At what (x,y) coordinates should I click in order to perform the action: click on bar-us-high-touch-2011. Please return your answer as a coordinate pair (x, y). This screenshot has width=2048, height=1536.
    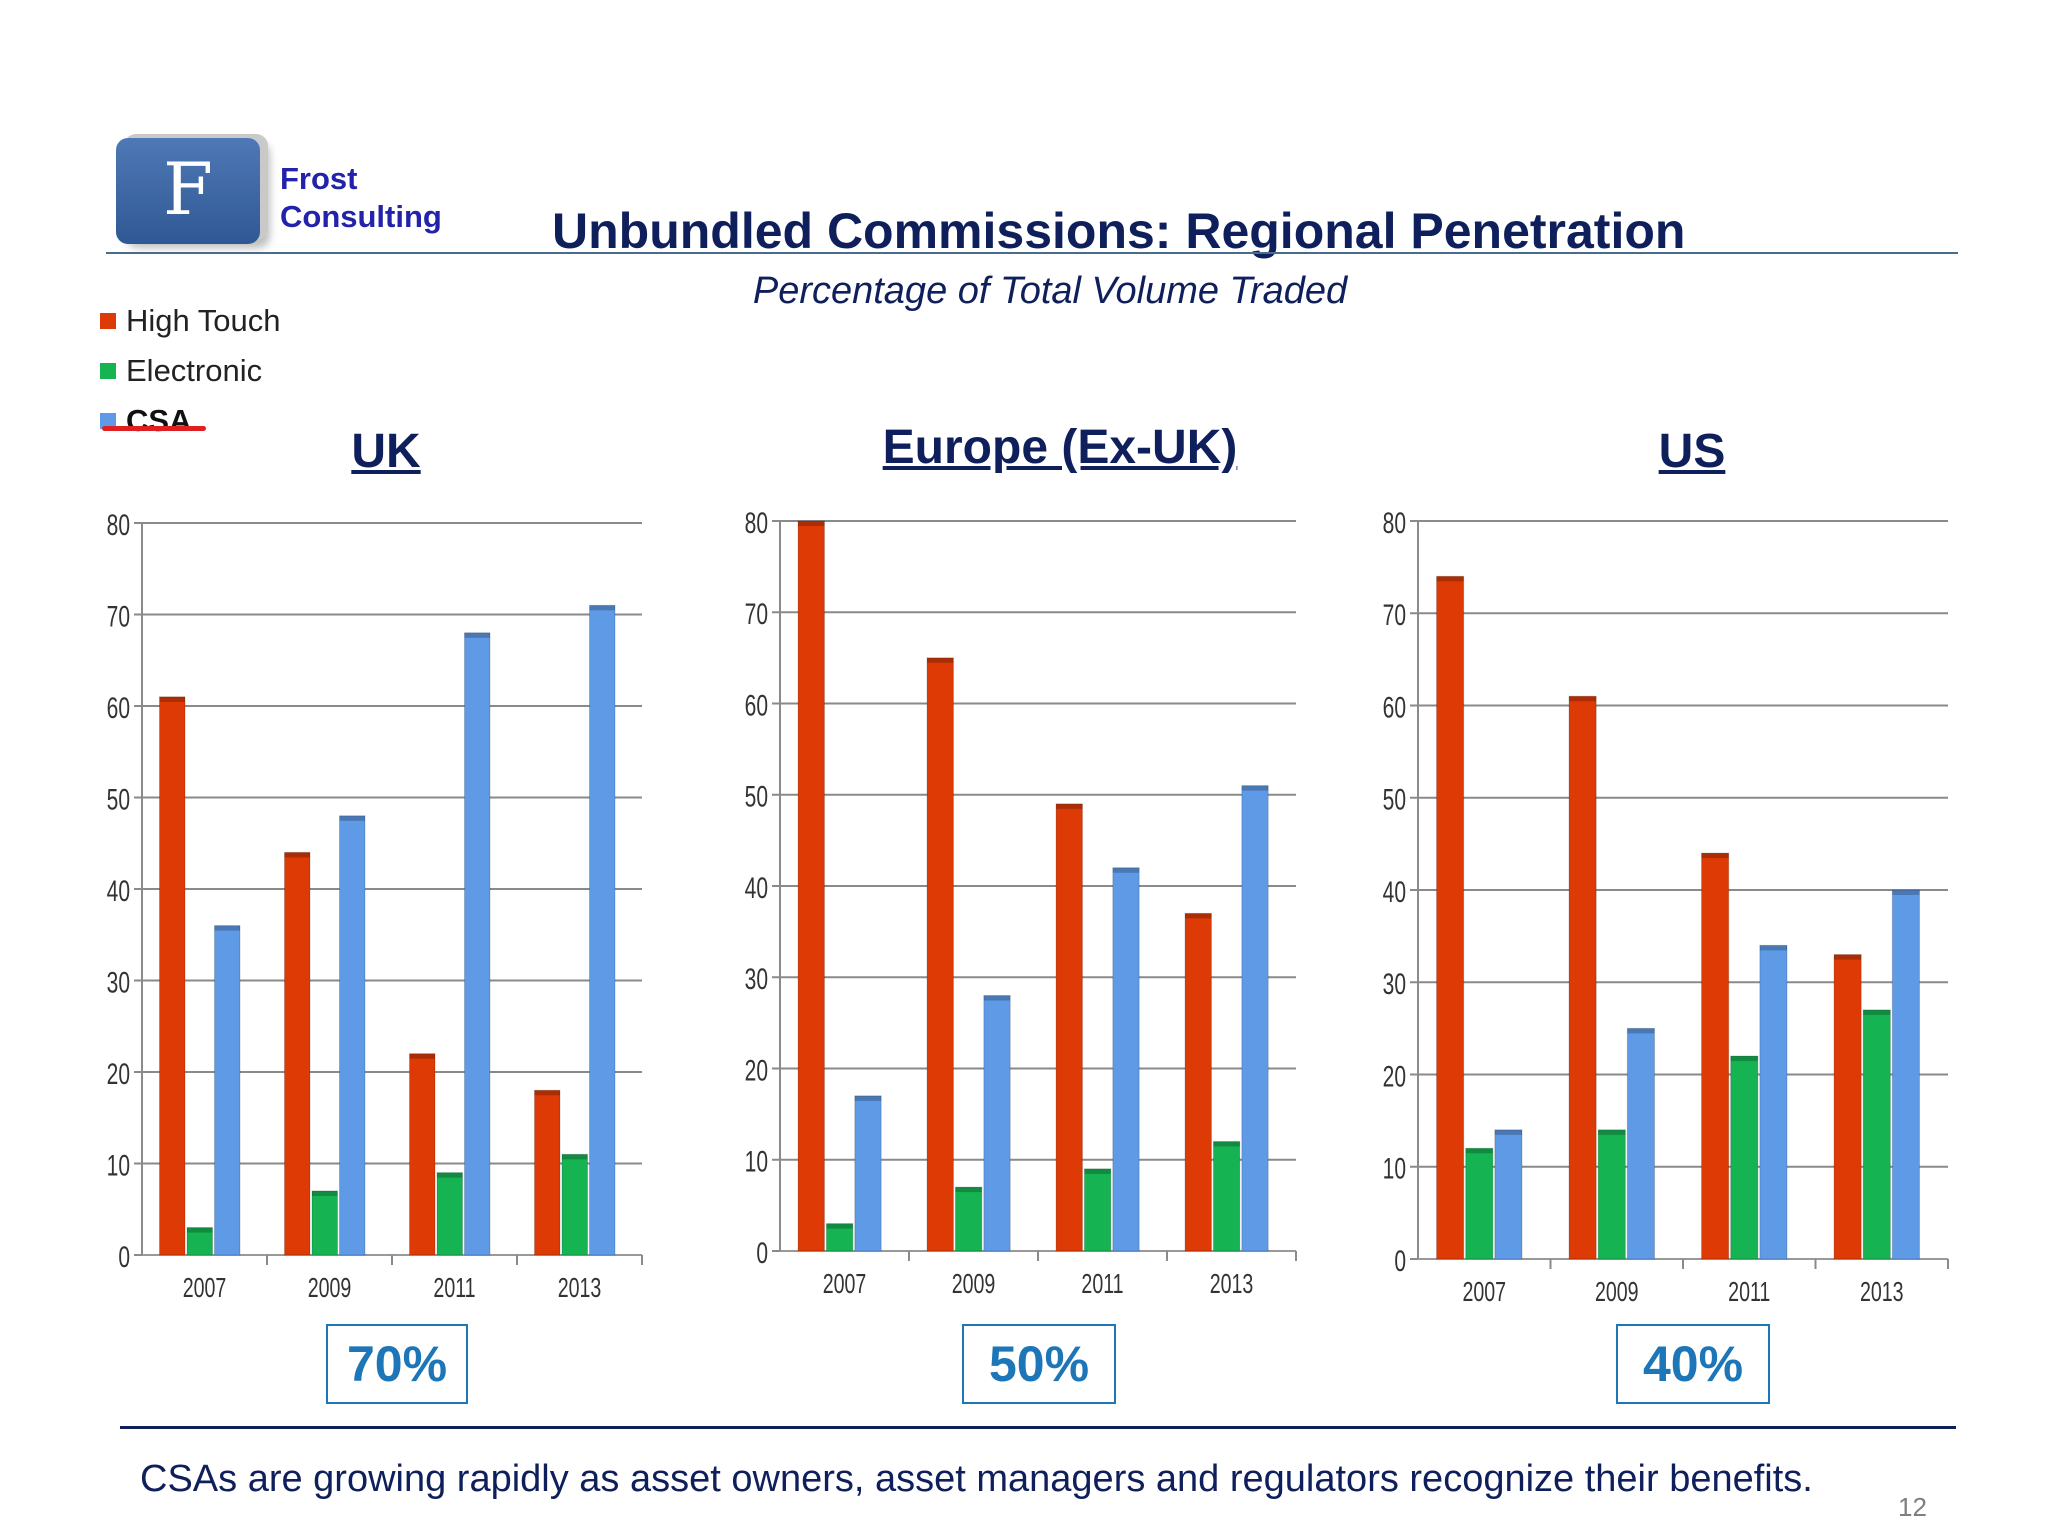
    Looking at the image, I should click on (1715, 1056).